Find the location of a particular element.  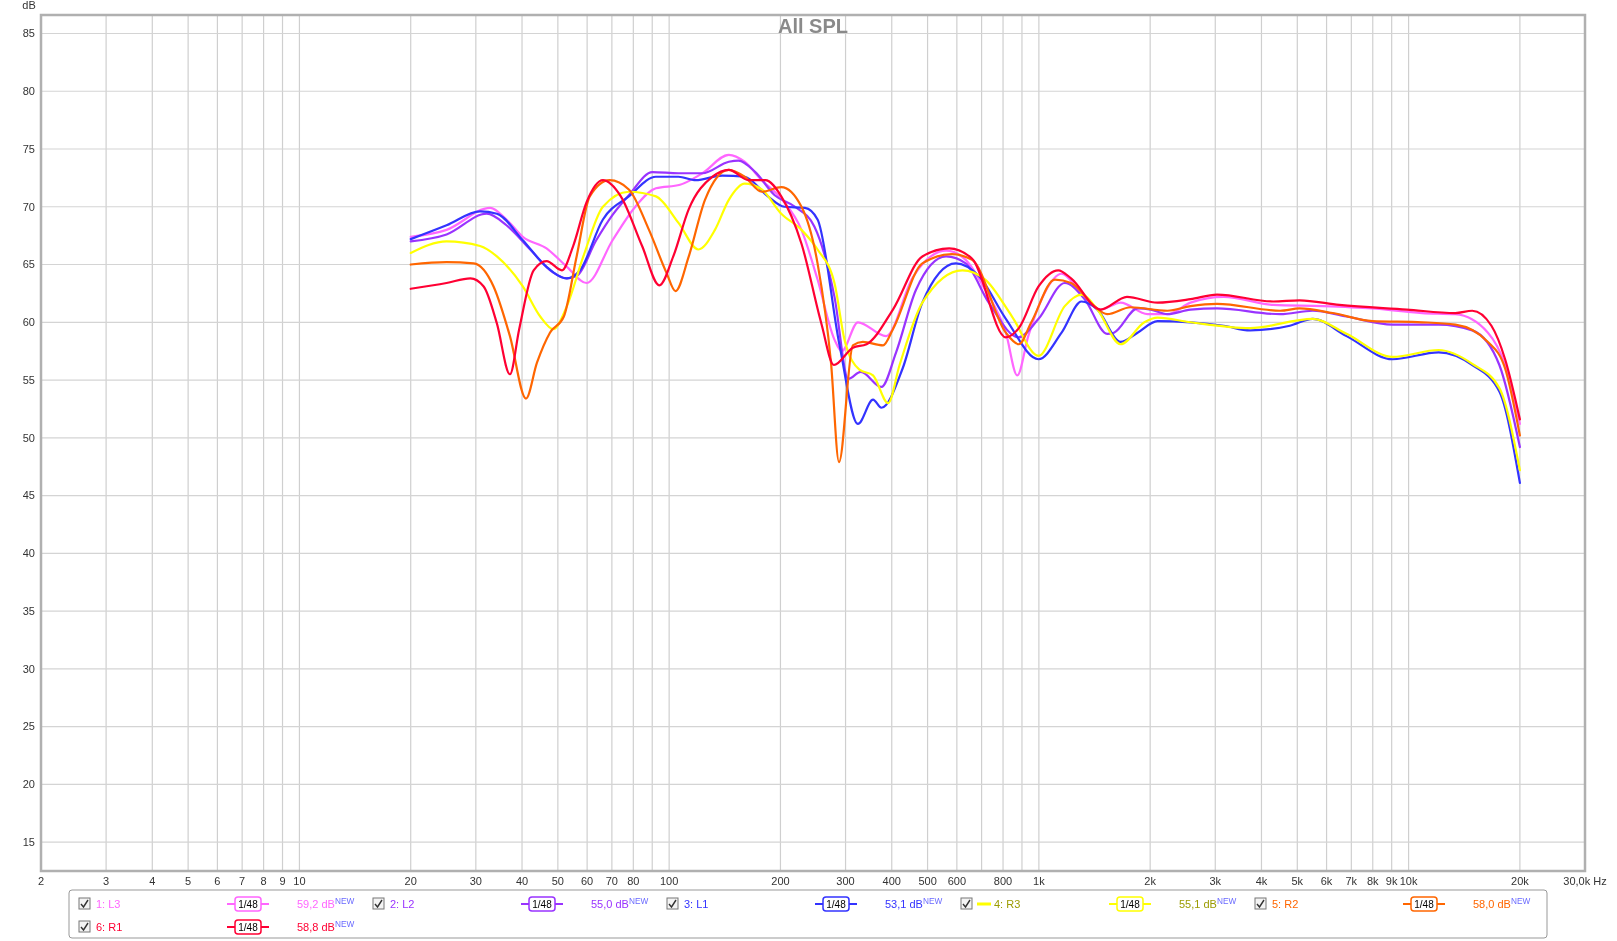

x-tick-label: 800 is located at coordinates (1003, 881).